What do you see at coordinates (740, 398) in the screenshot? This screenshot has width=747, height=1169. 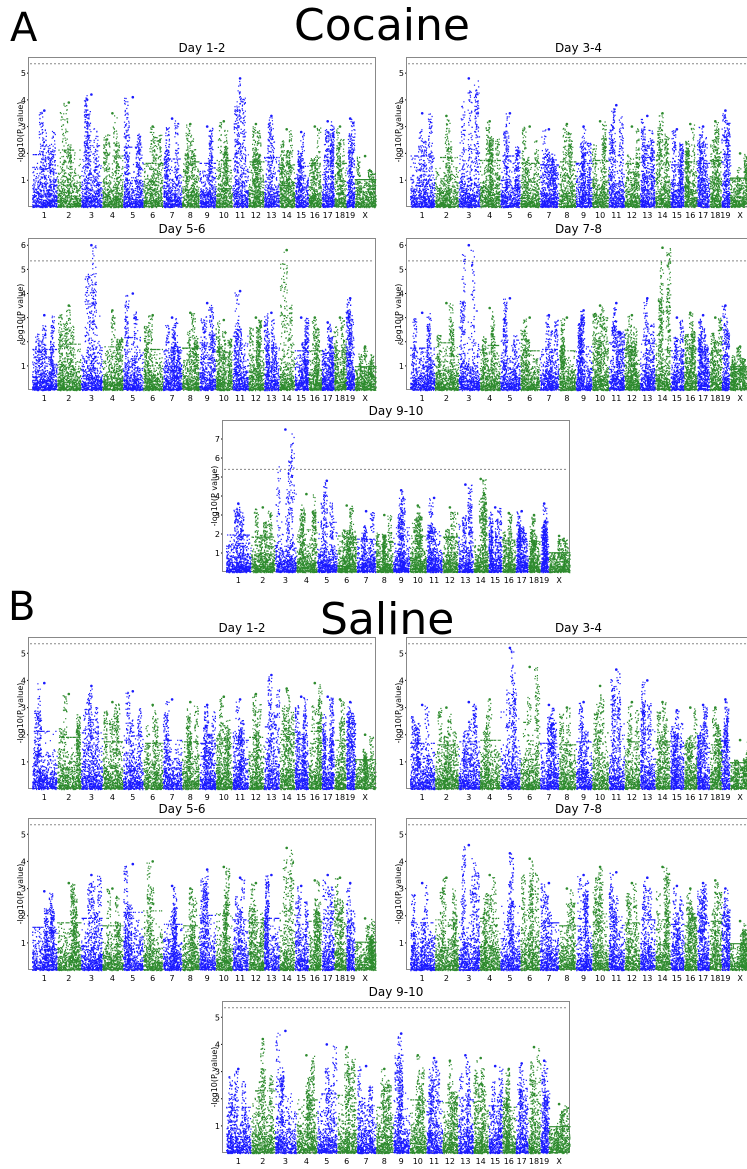 I see `x-tick-label: X` at bounding box center [740, 398].